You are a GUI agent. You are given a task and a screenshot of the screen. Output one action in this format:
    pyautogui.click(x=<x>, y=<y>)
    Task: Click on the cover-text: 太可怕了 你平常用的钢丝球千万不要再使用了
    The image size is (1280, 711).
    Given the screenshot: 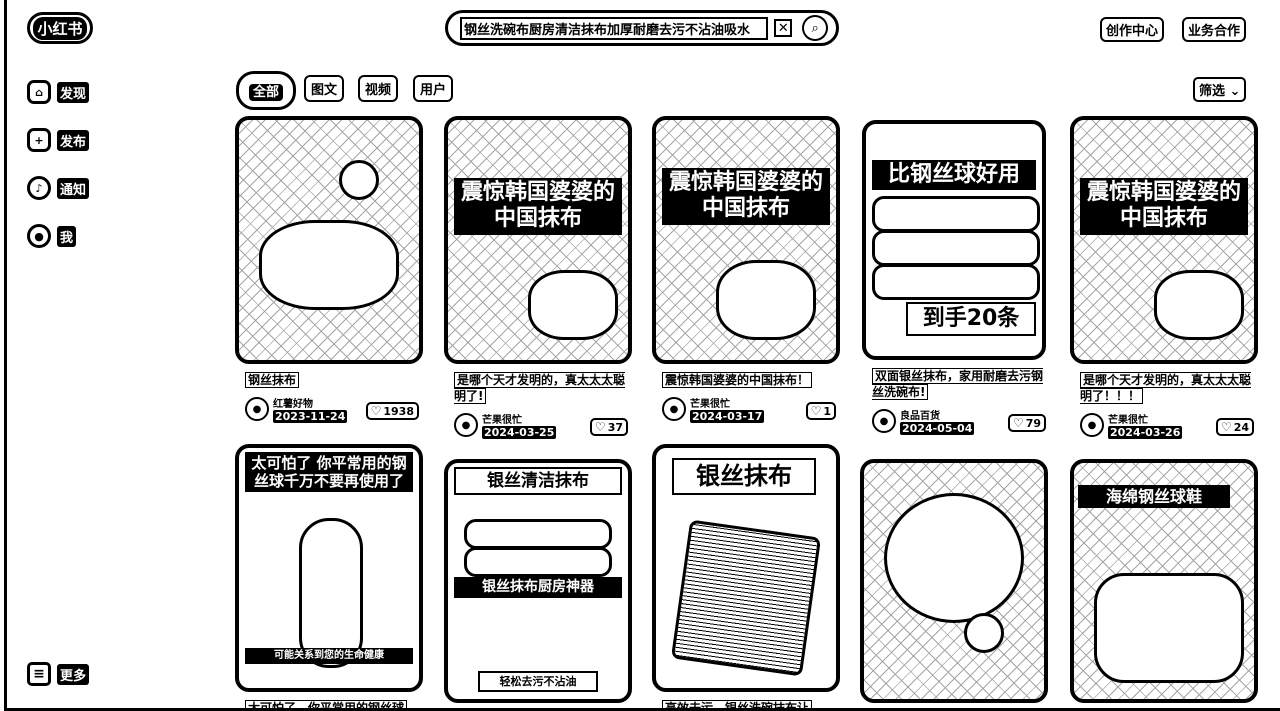 What is the action you would take?
    pyautogui.click(x=329, y=472)
    